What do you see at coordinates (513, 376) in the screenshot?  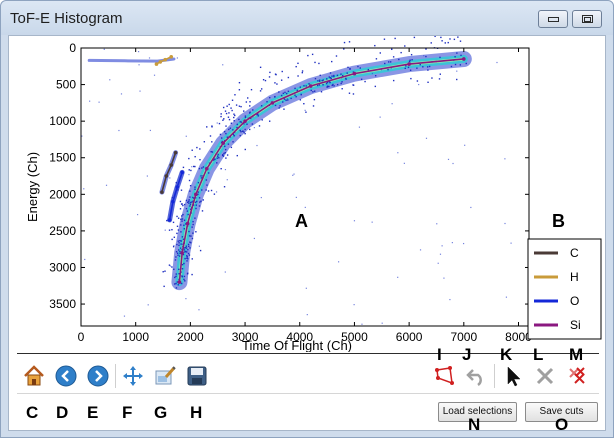 I see `pointer-button` at bounding box center [513, 376].